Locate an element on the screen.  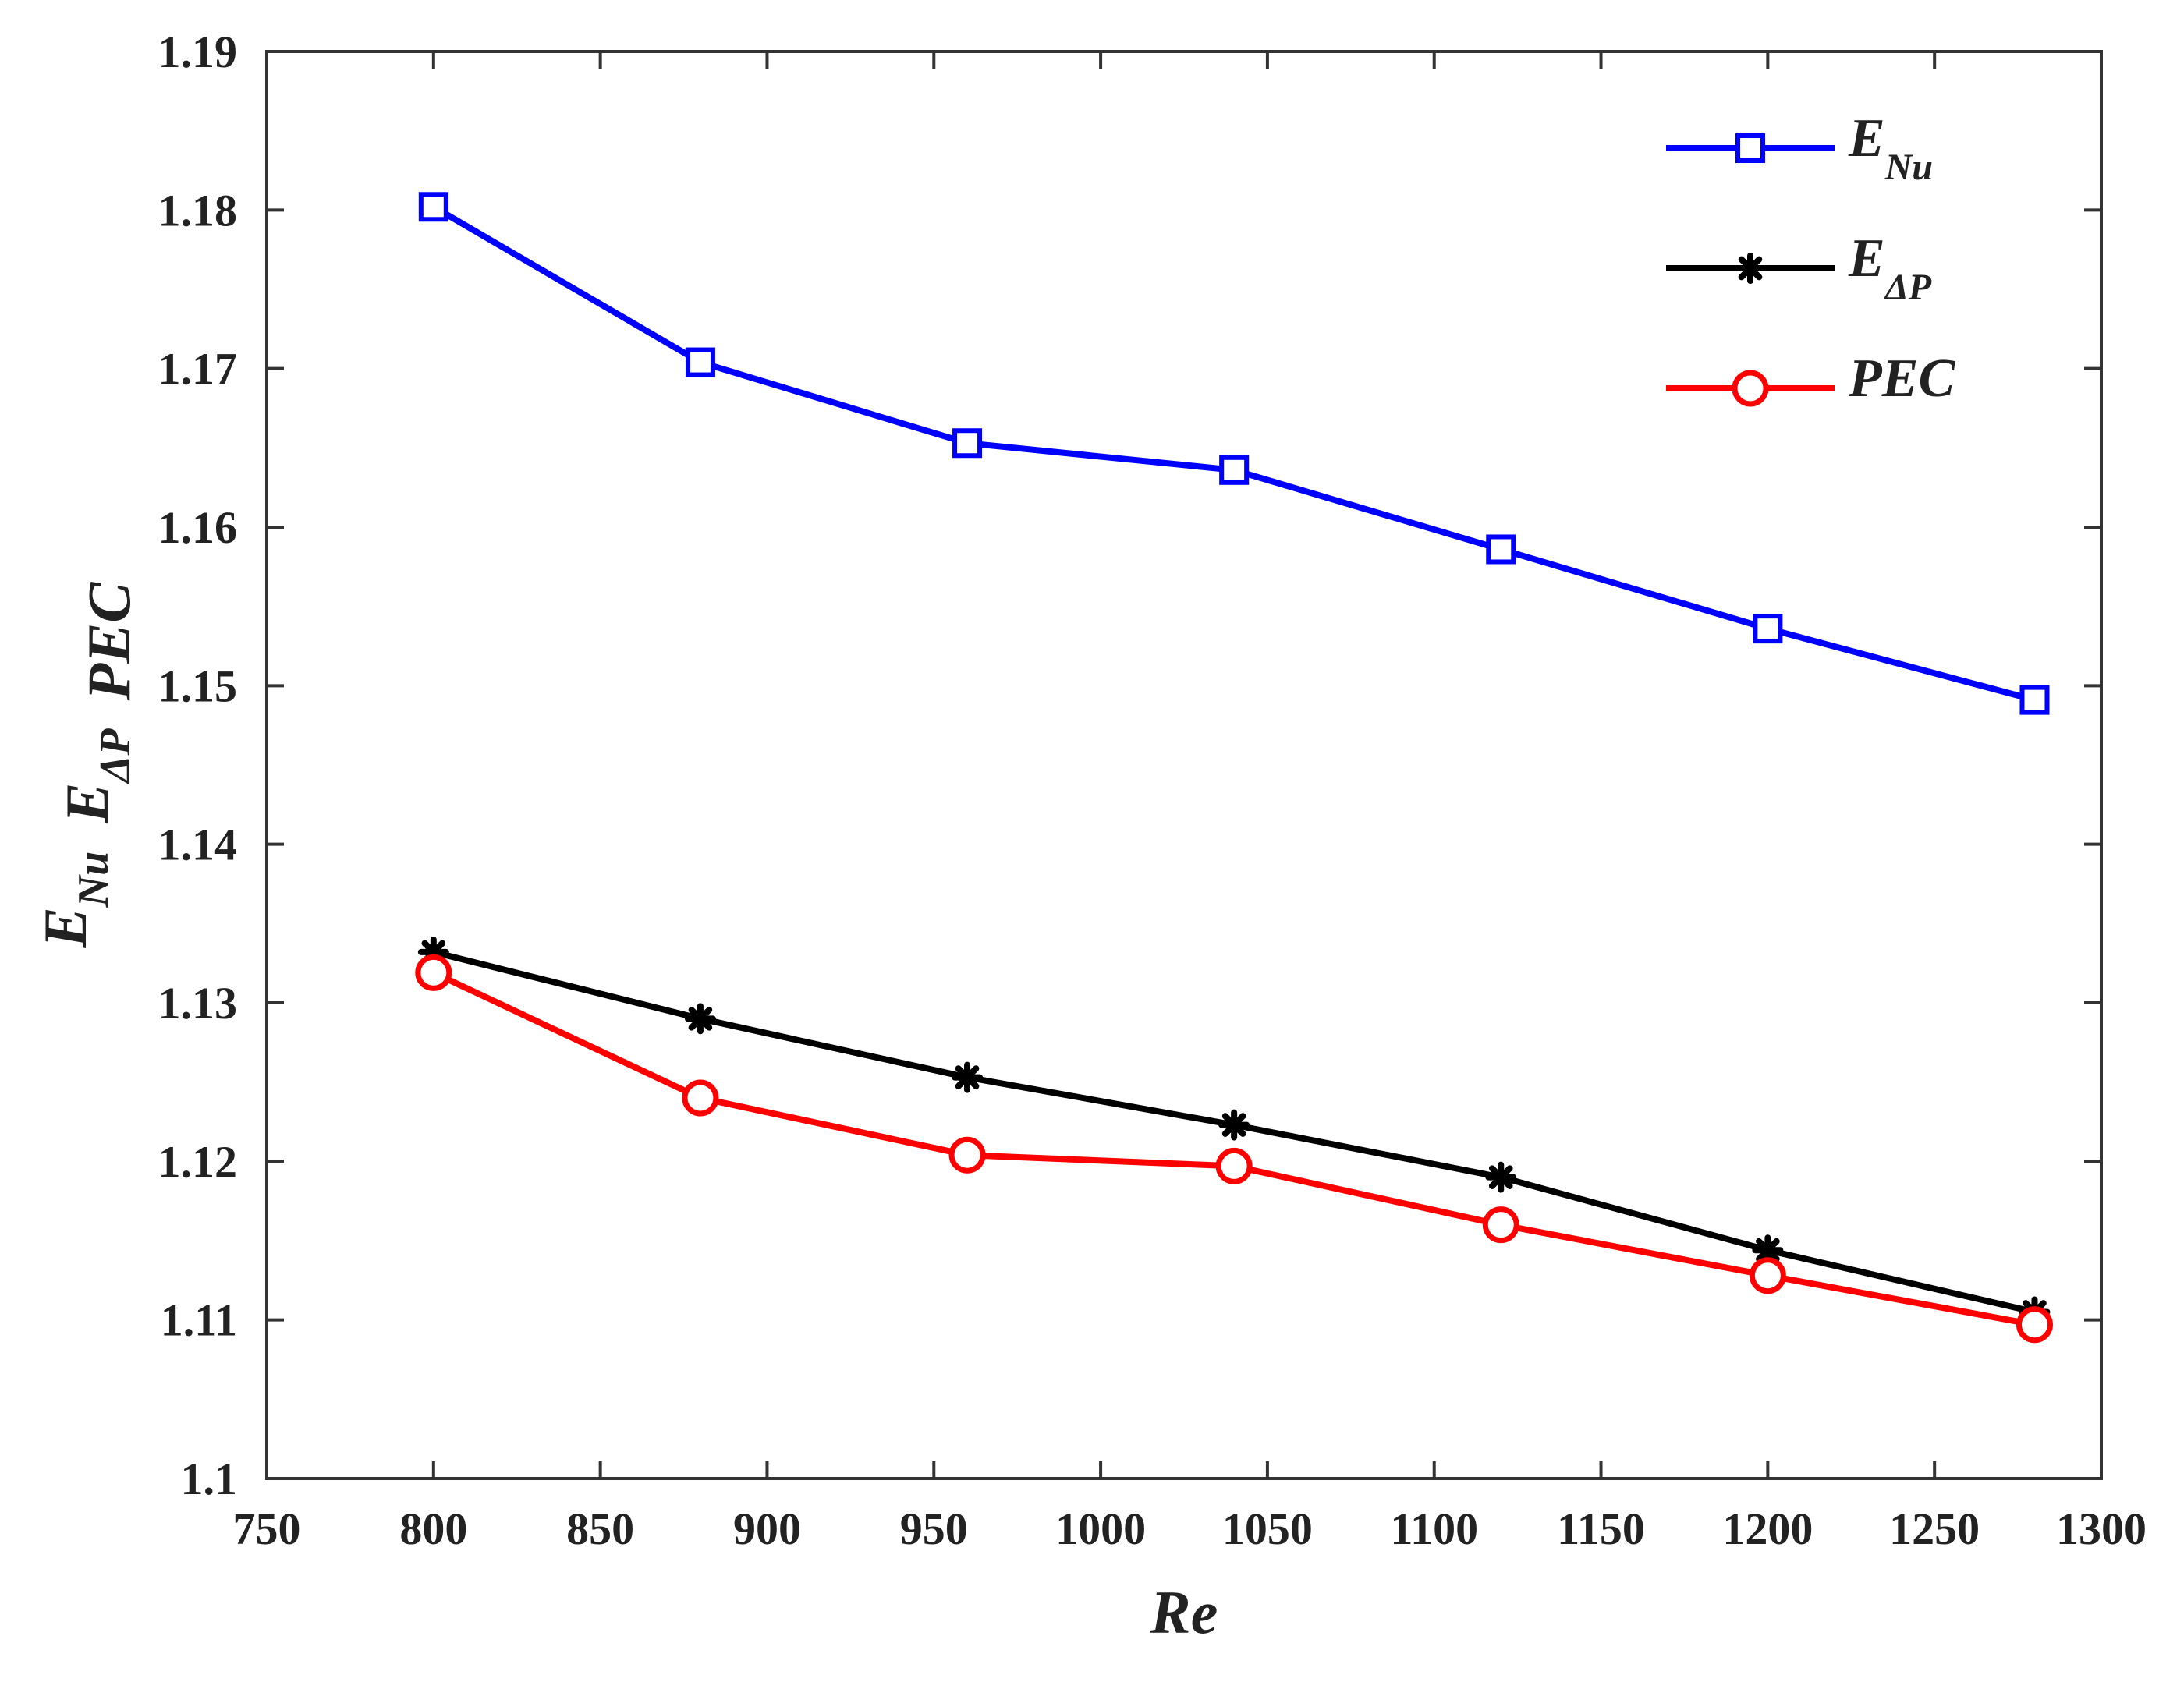
y-tick-label: 1.1 is located at coordinates (209, 1479).